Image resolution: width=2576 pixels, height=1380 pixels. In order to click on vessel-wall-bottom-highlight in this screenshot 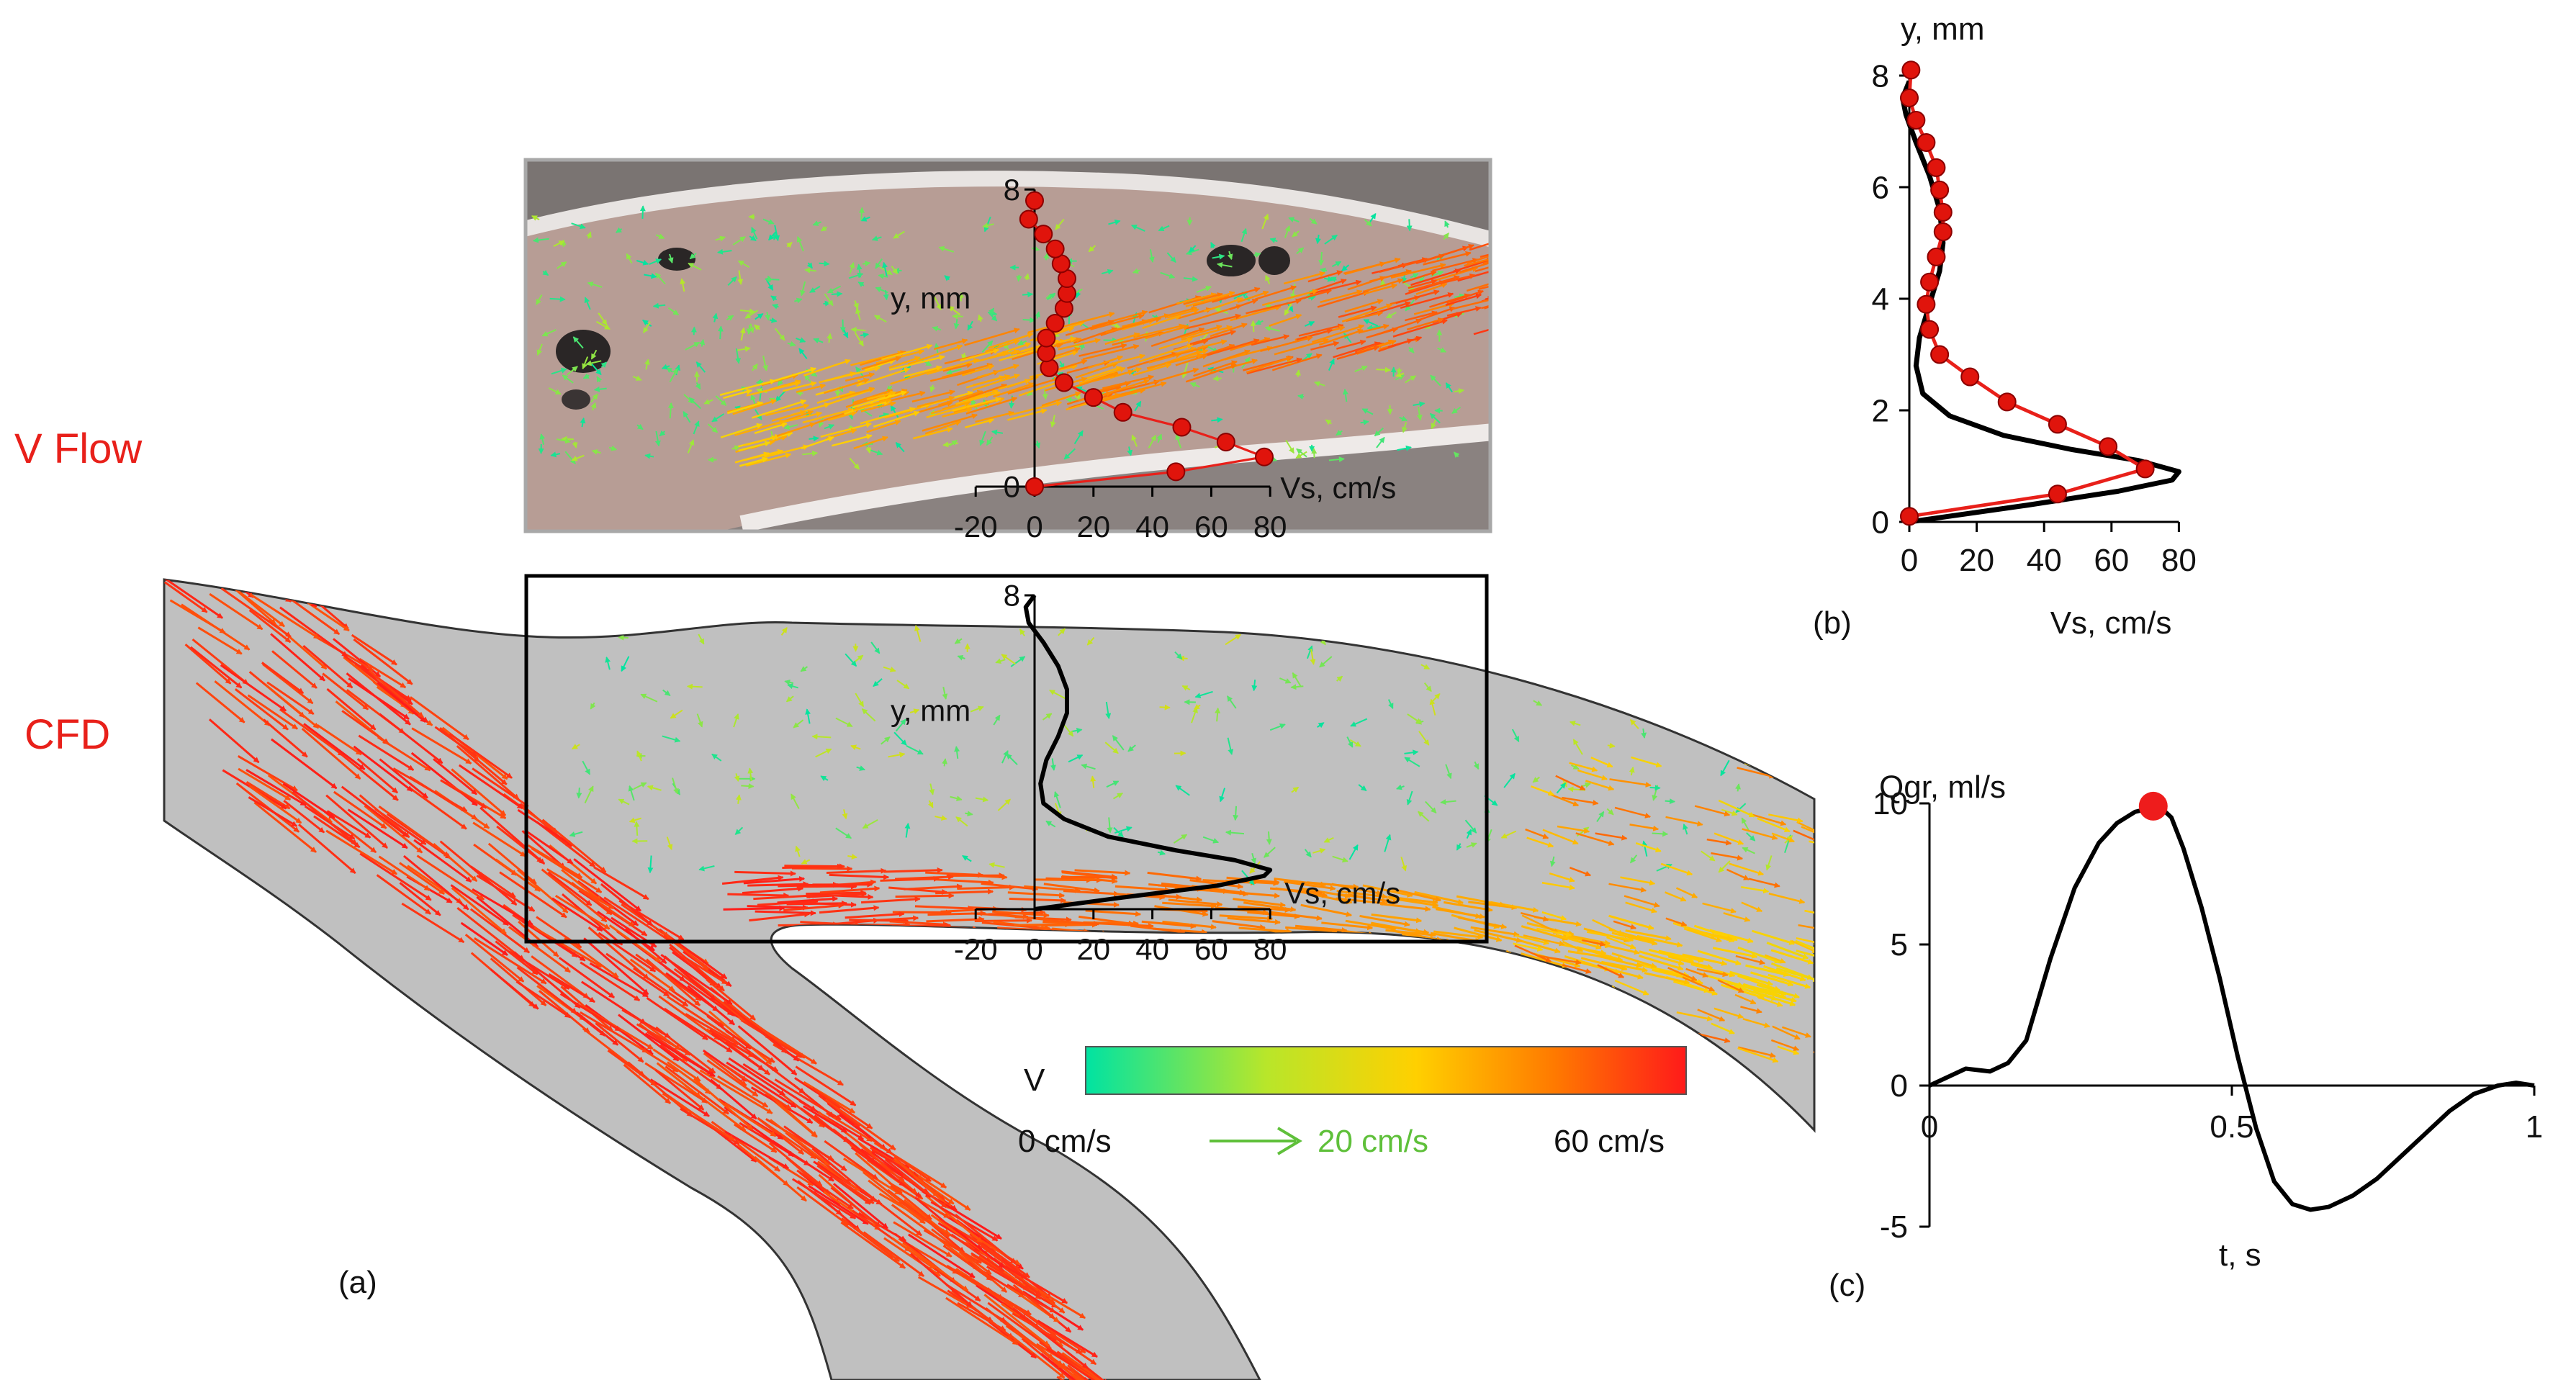, I will do `click(1114, 477)`.